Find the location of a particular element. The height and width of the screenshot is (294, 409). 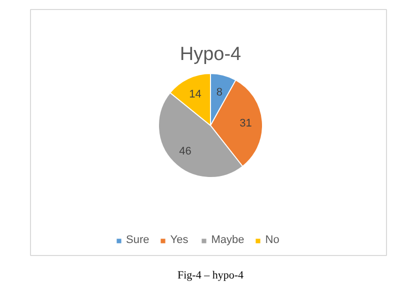

legend-label: Yes is located at coordinates (180, 240).